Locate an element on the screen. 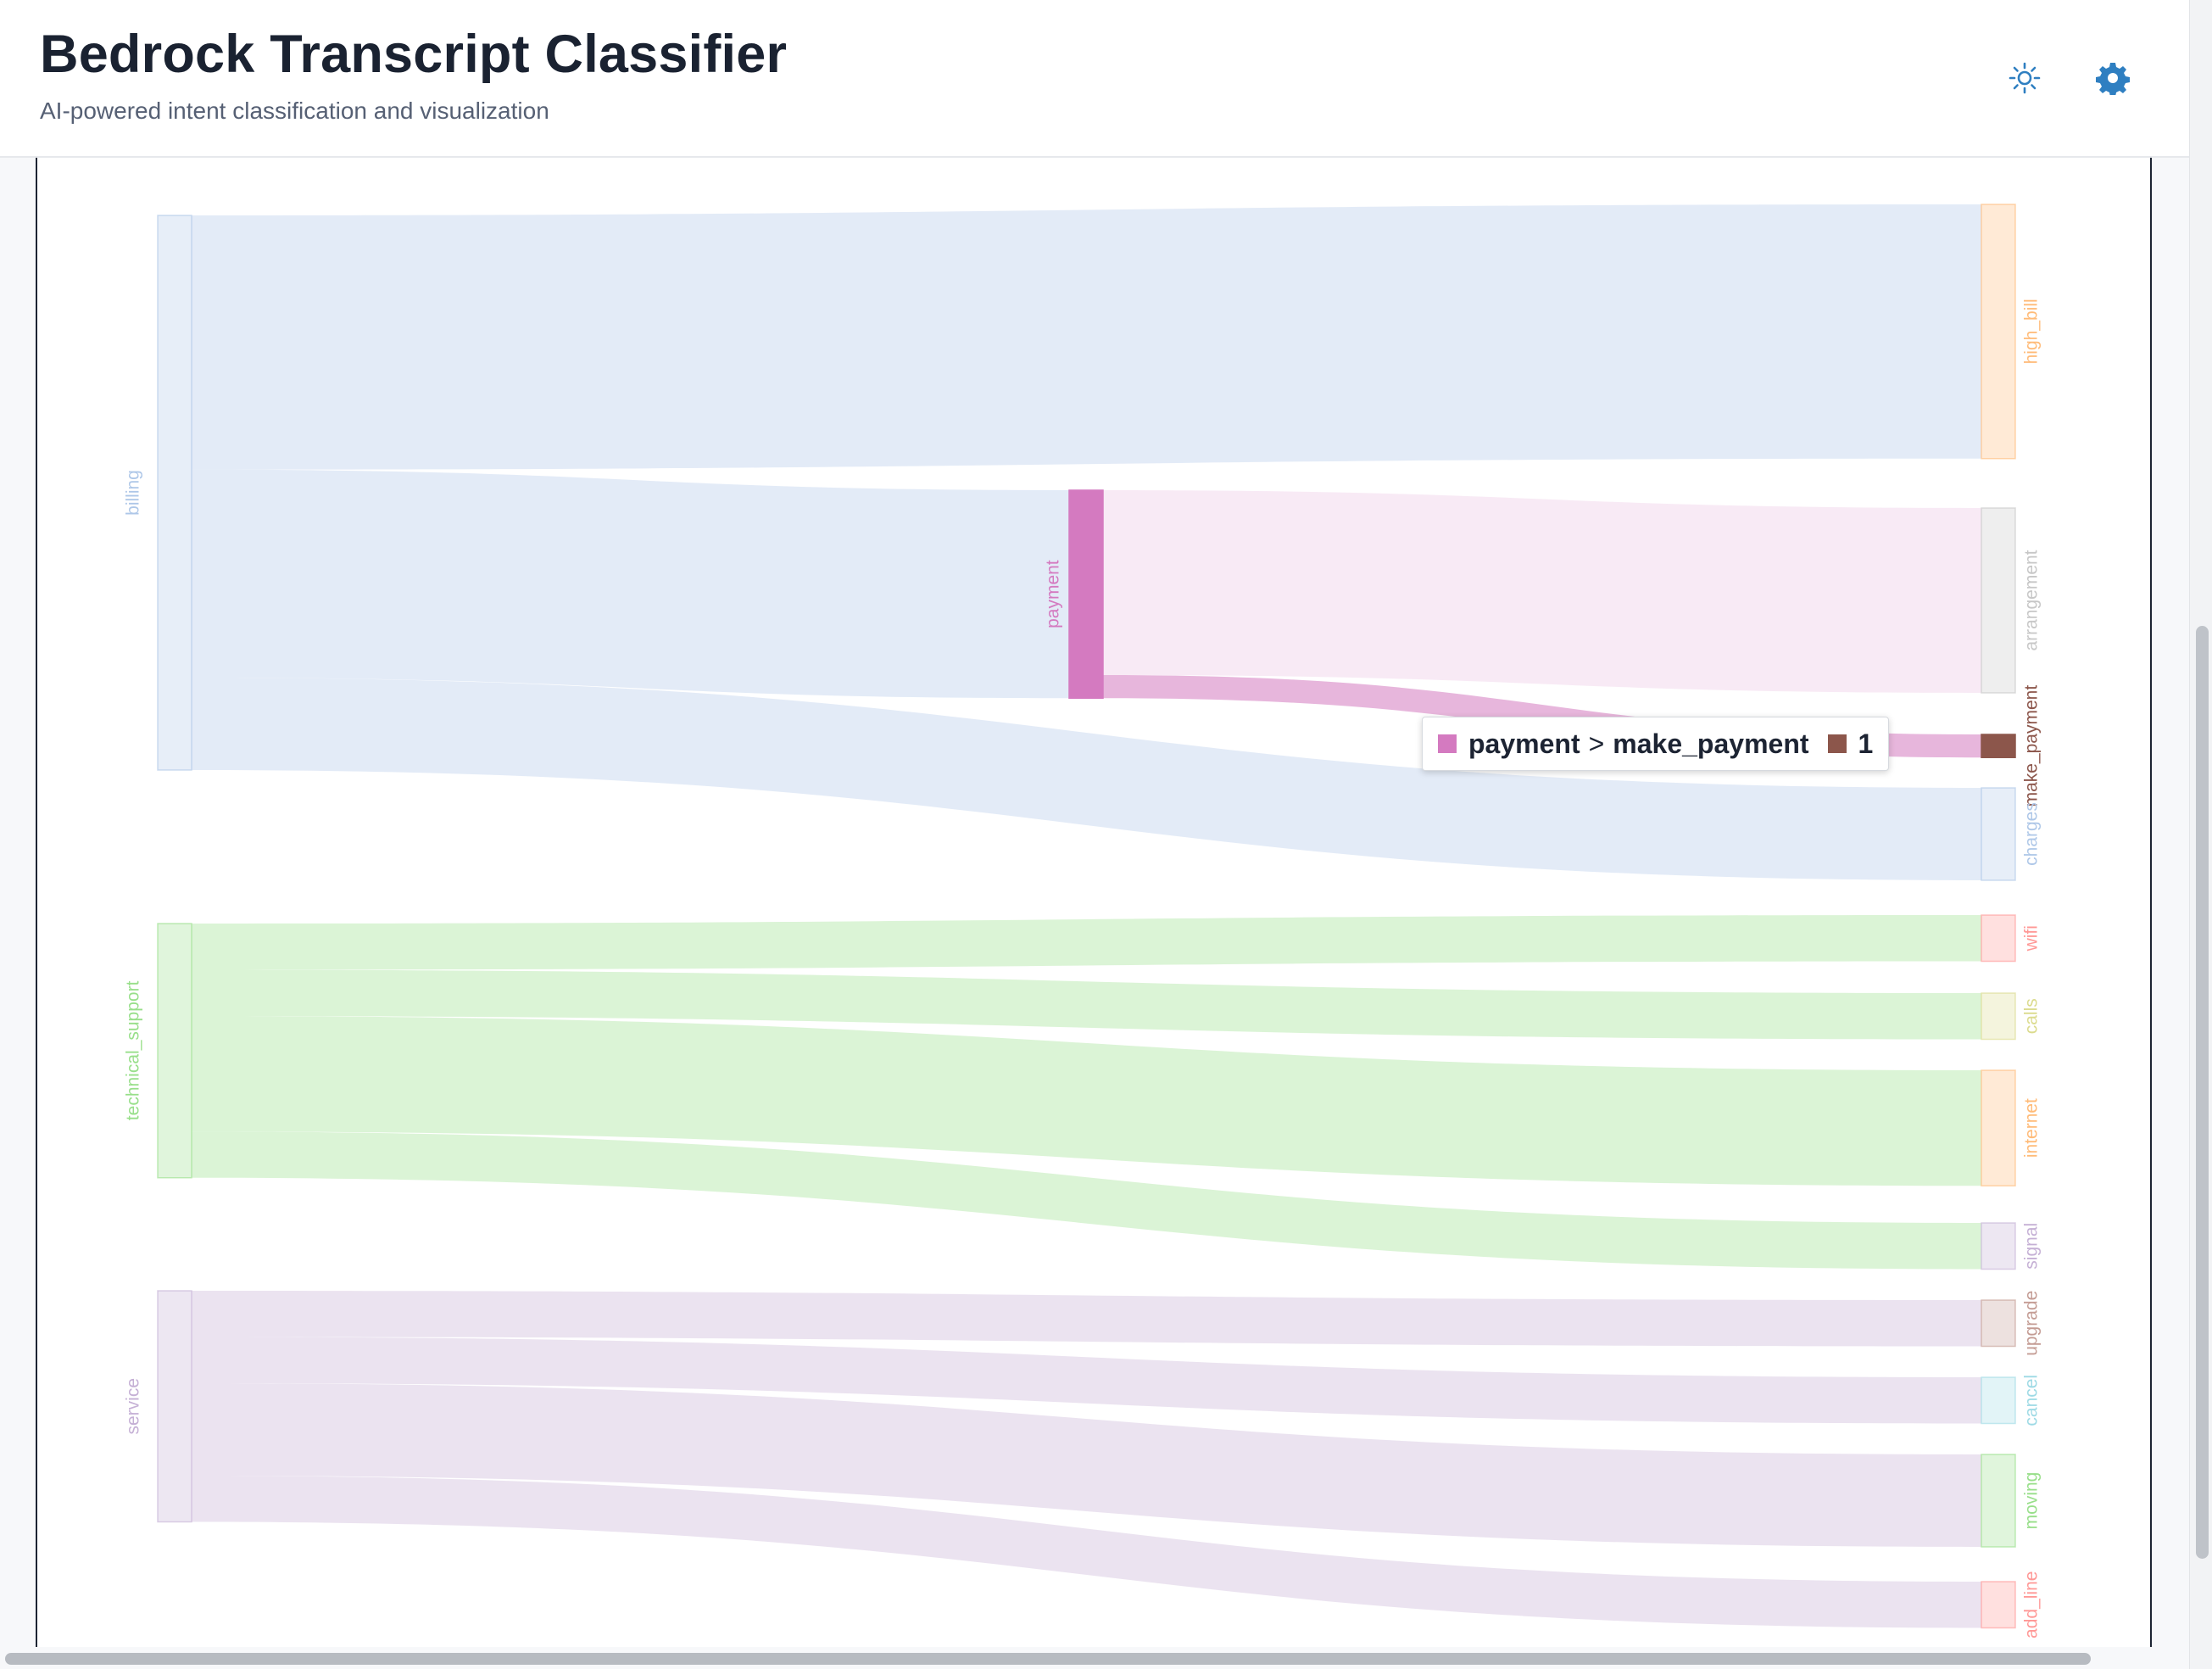 Image resolution: width=2212 pixels, height=1669 pixels. horizontal-scrollbar is located at coordinates (1094, 1658).